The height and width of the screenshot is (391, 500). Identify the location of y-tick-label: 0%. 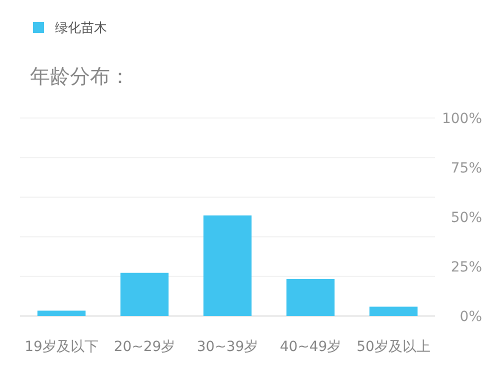
(471, 317).